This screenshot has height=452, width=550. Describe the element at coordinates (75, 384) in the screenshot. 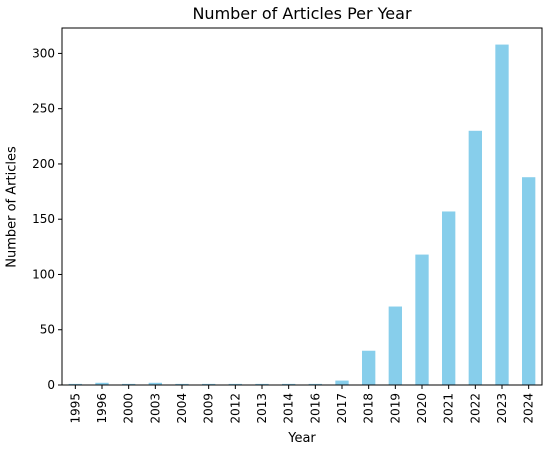

I see `bar-1995` at that location.